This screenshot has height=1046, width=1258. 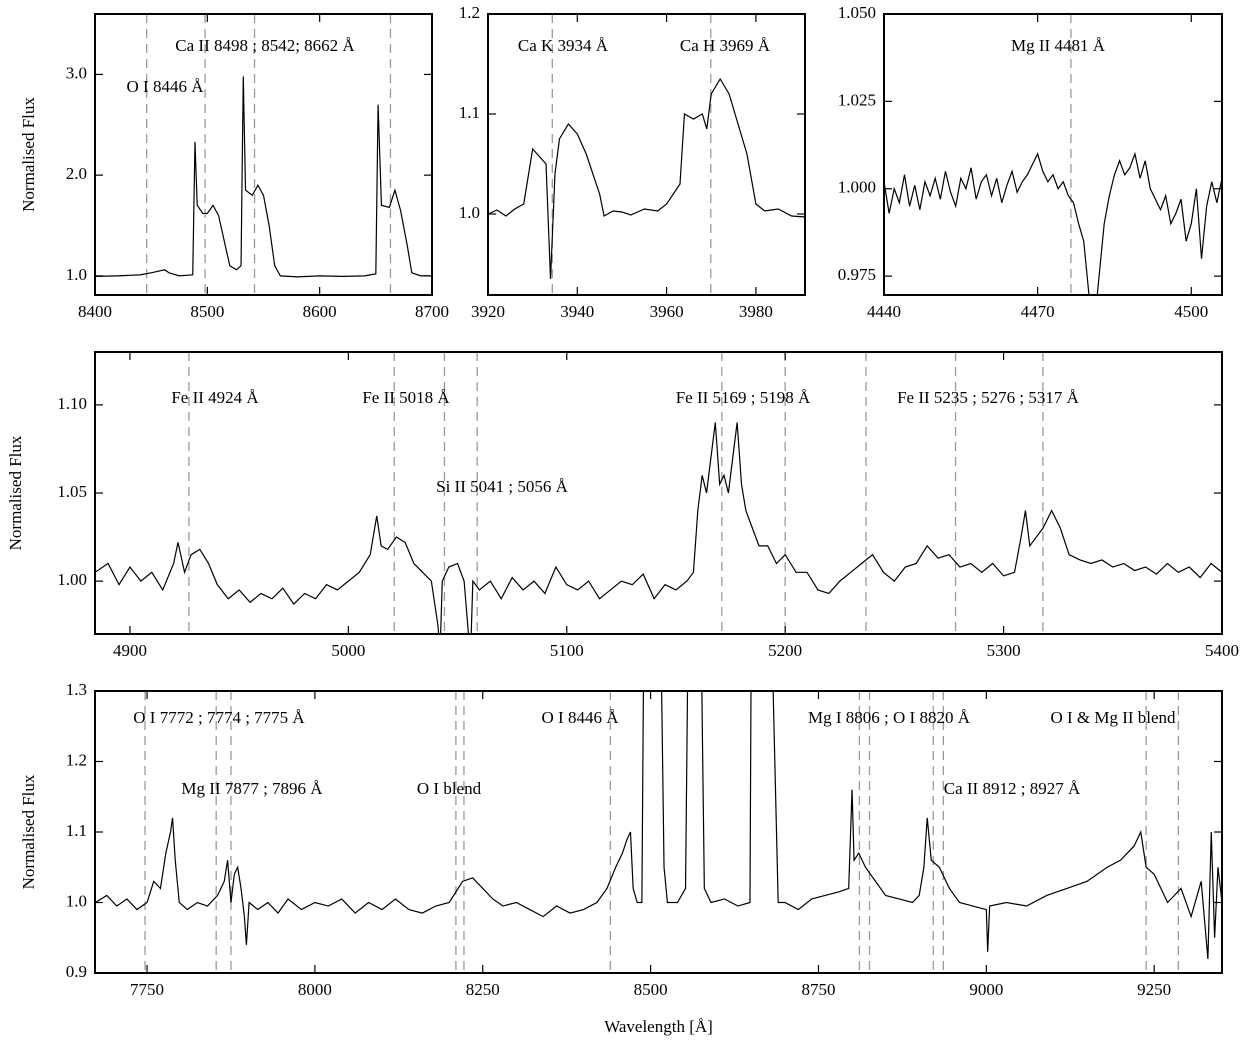 I want to click on annotation: O I 7772 ; 7774 ; 7775 Å, so click(x=219, y=717).